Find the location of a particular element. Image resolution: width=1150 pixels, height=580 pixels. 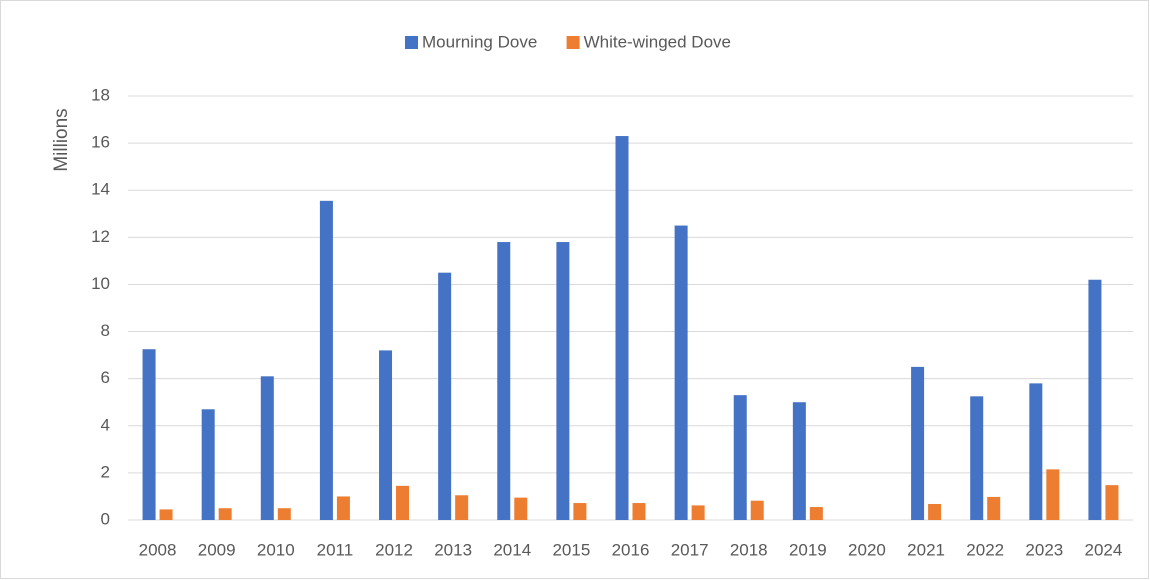

y-tick-label: 0 is located at coordinates (105, 518).